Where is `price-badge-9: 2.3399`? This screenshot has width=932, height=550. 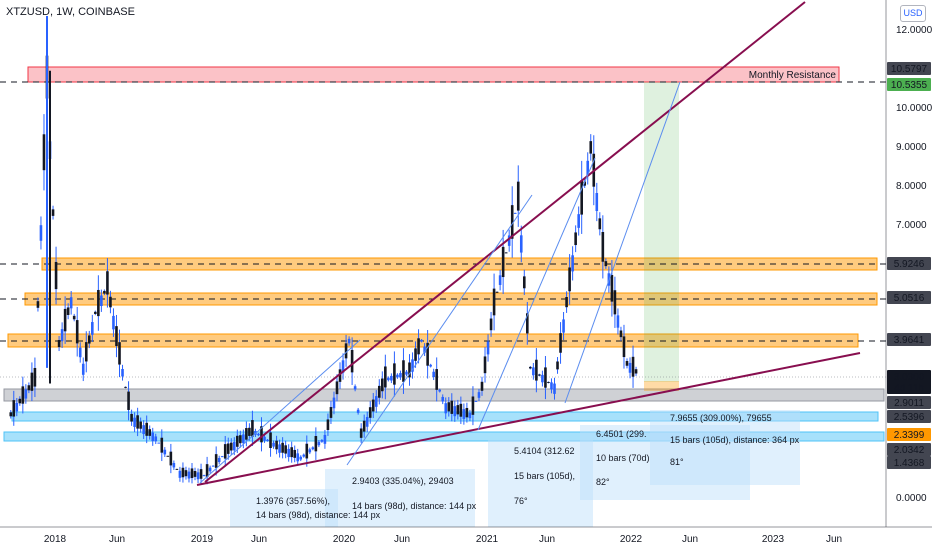
price-badge-9: 2.3399 is located at coordinates (909, 434).